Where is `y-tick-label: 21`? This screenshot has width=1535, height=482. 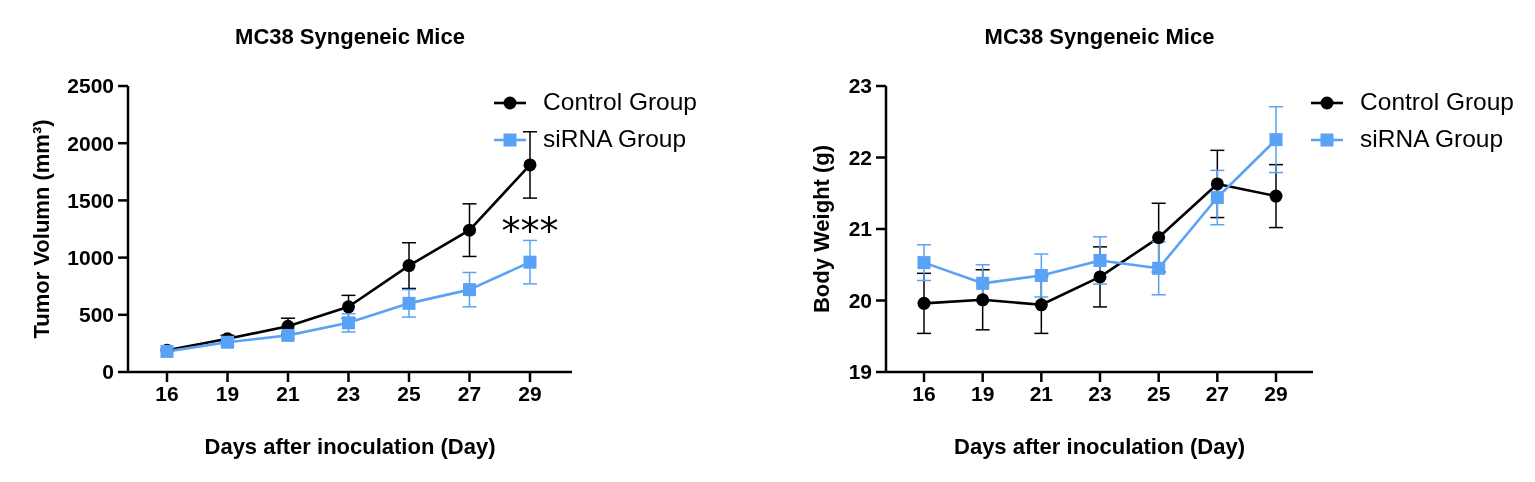 y-tick-label: 21 is located at coordinates (860, 229).